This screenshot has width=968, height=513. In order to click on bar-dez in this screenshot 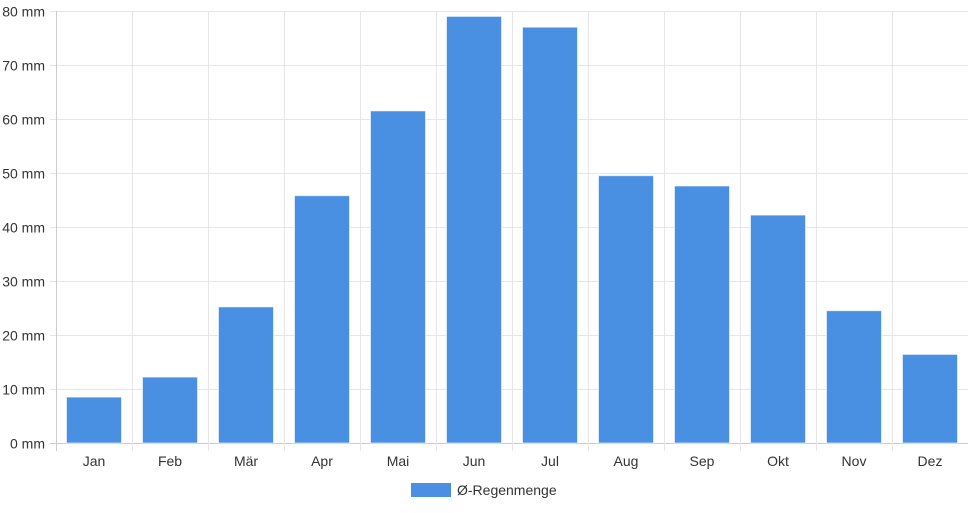, I will do `click(930, 398)`.